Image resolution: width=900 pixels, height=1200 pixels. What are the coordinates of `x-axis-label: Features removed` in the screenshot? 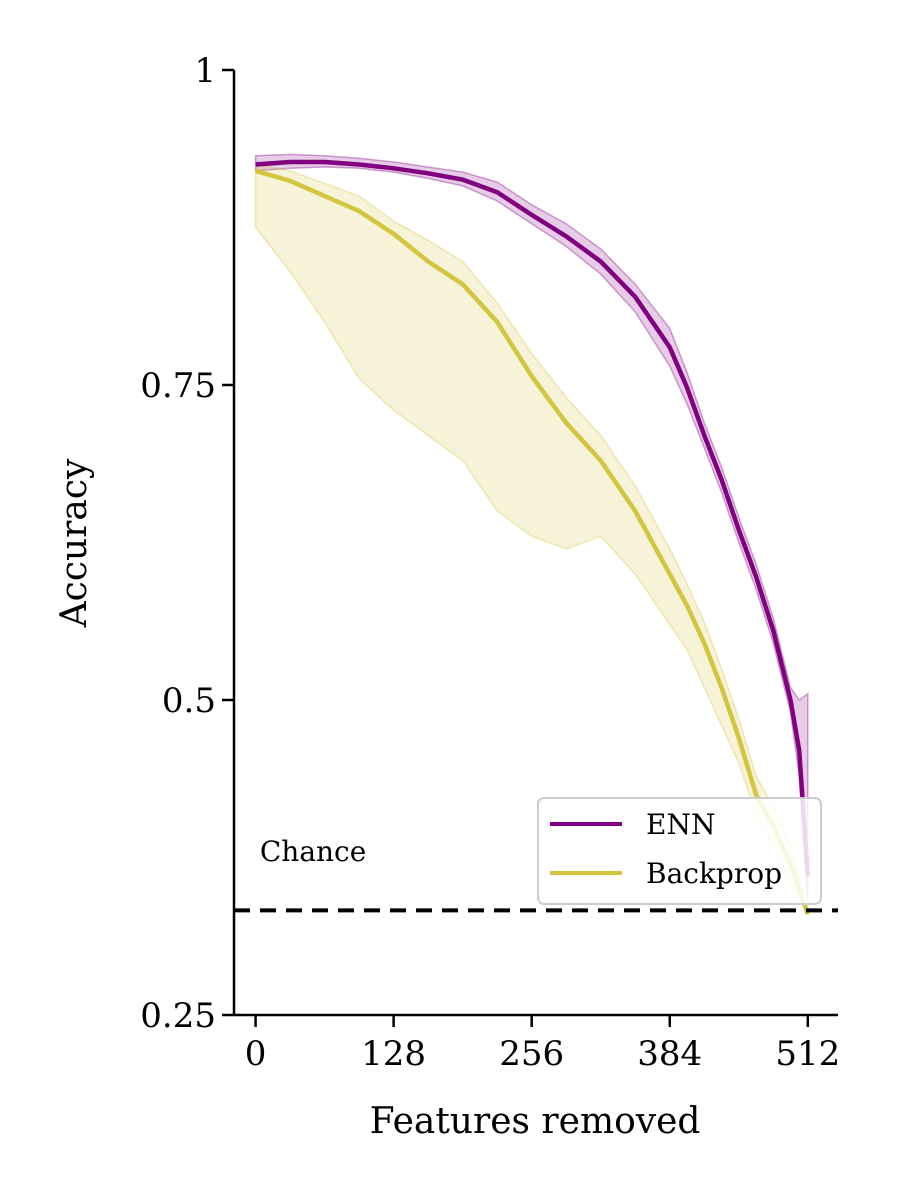 It's located at (535, 1121).